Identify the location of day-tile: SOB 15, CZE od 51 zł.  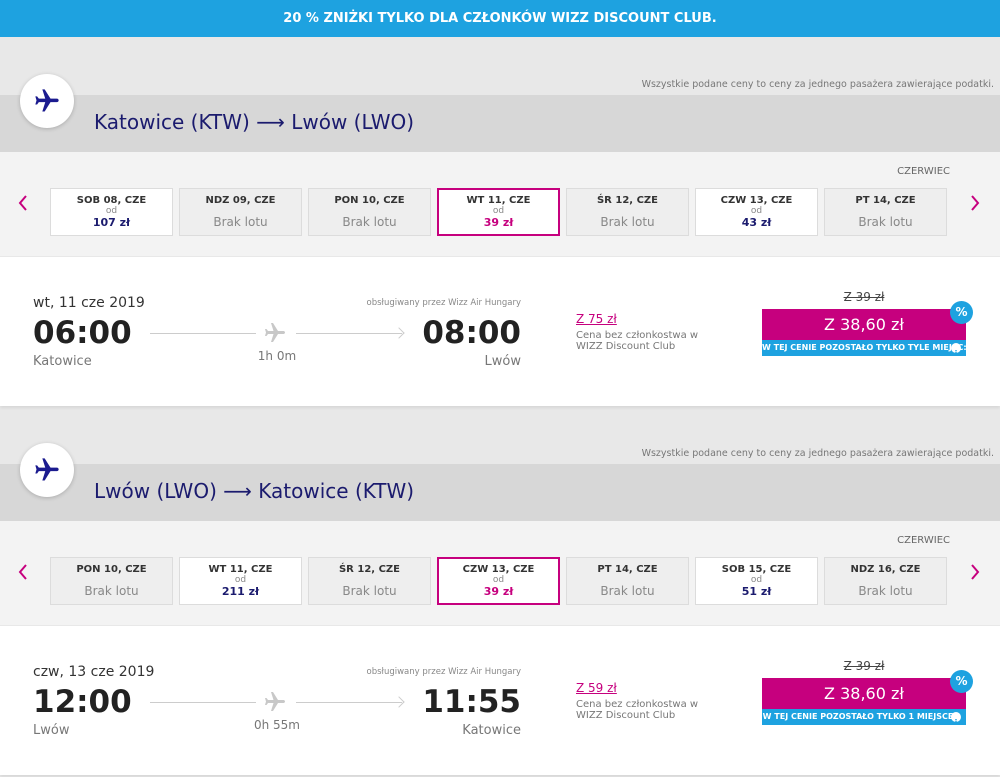
(756, 581).